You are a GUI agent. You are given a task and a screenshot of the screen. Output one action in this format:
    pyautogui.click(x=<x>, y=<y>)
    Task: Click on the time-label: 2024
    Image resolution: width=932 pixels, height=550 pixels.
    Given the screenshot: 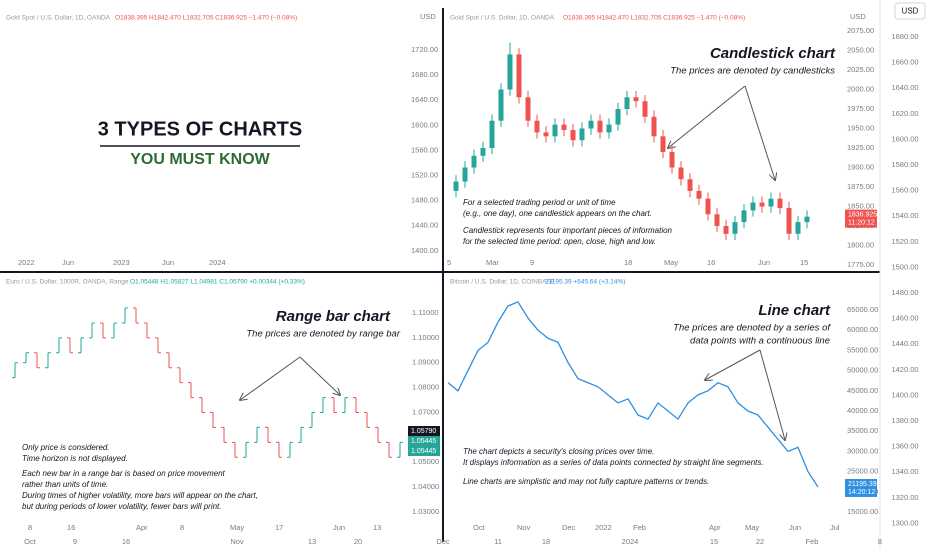 What is the action you would take?
    pyautogui.click(x=630, y=541)
    